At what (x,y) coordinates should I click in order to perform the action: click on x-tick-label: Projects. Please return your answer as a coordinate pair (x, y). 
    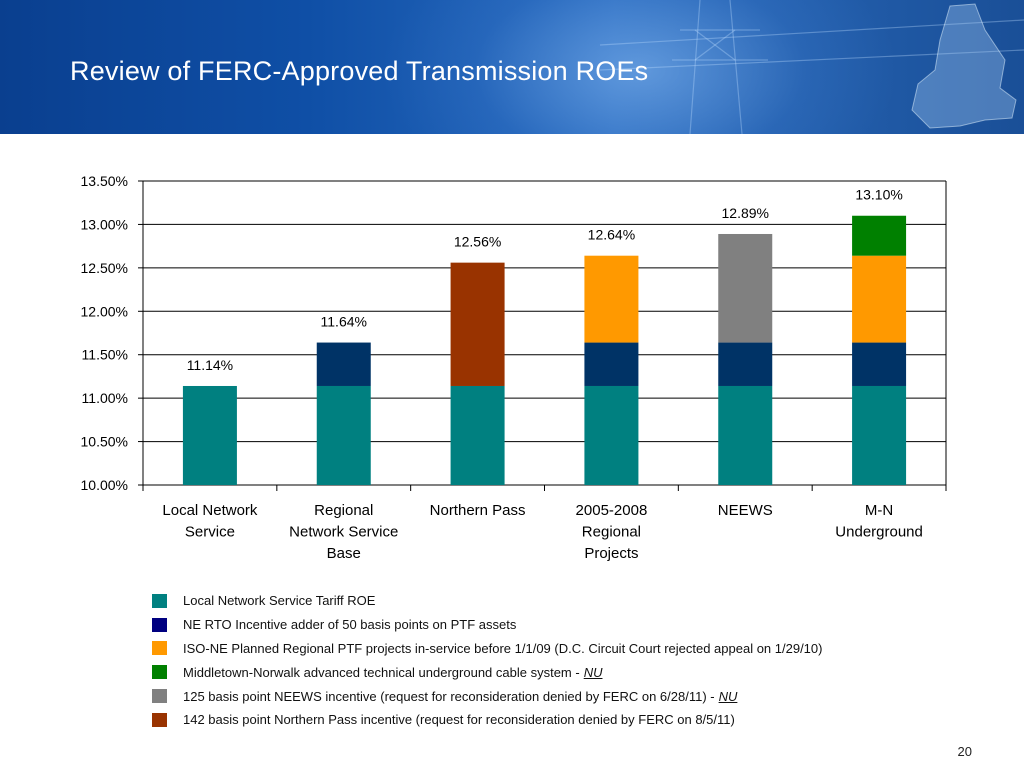
    Looking at the image, I should click on (611, 553).